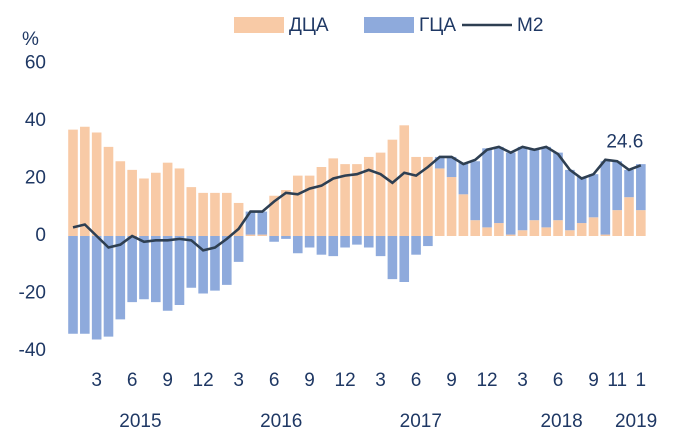 This screenshot has width=686, height=435. Describe the element at coordinates (624, 141) in the screenshot. I see `value-label: 24.6` at that location.